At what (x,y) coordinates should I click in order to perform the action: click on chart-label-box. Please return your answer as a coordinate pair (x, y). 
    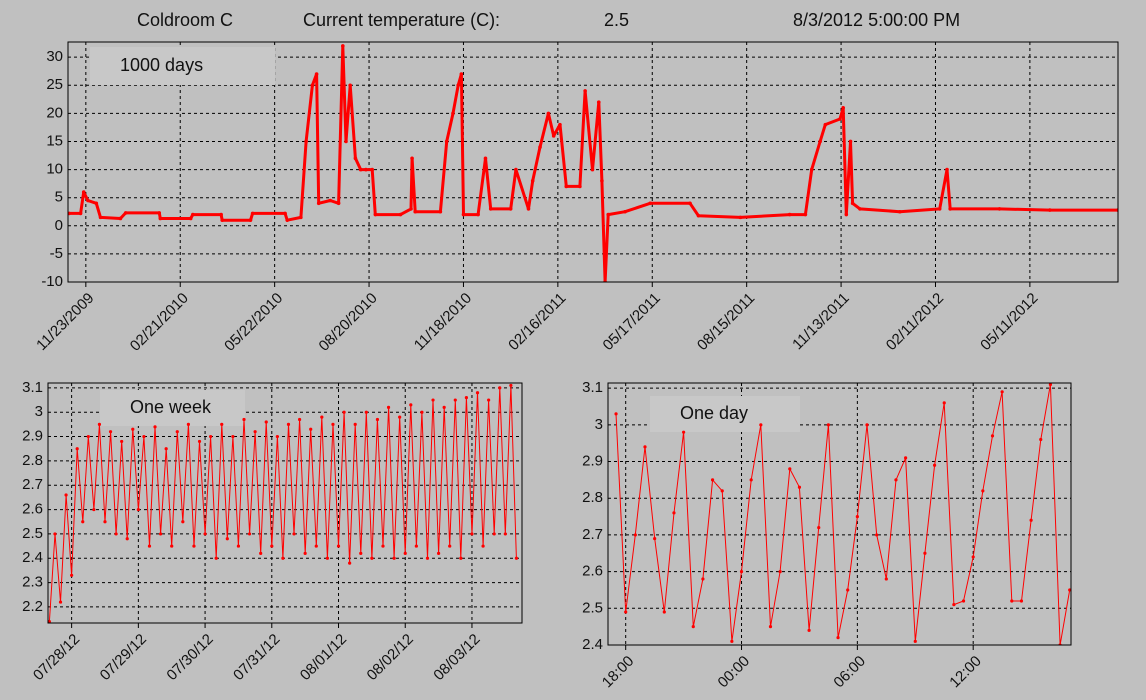
    Looking at the image, I should click on (172, 408).